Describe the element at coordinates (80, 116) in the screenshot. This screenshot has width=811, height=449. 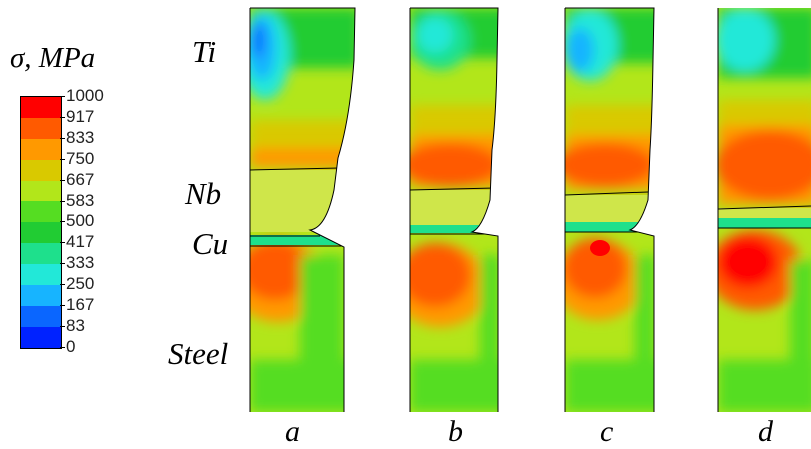
I see `legend-tick-label: 917` at that location.